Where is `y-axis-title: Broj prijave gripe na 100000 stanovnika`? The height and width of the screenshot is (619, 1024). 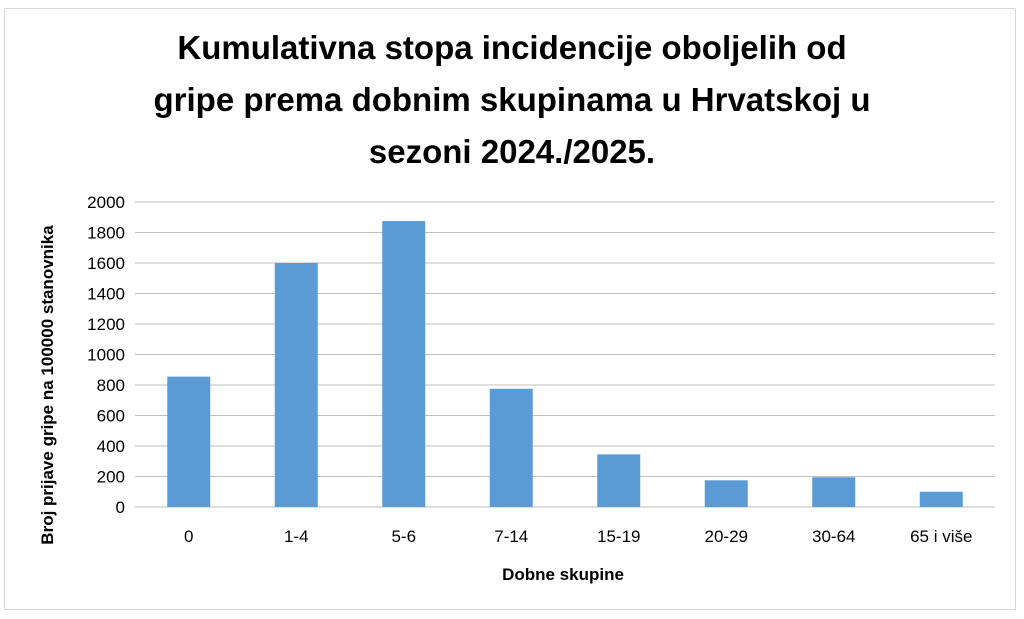
y-axis-title: Broj prijave gripe na 100000 stanovnika is located at coordinates (47, 385).